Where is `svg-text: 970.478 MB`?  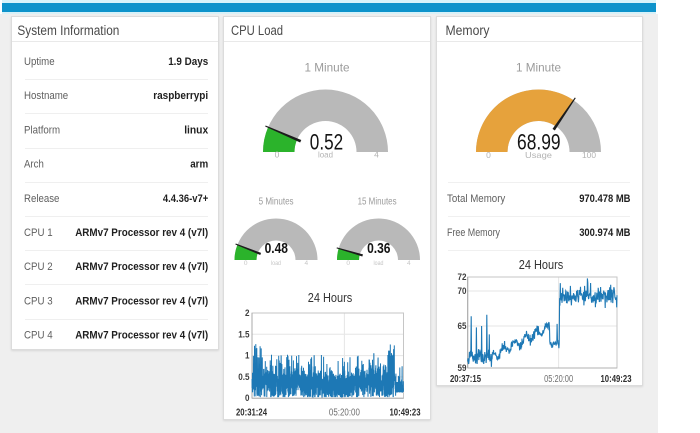
svg-text: 970.478 MB is located at coordinates (604, 199).